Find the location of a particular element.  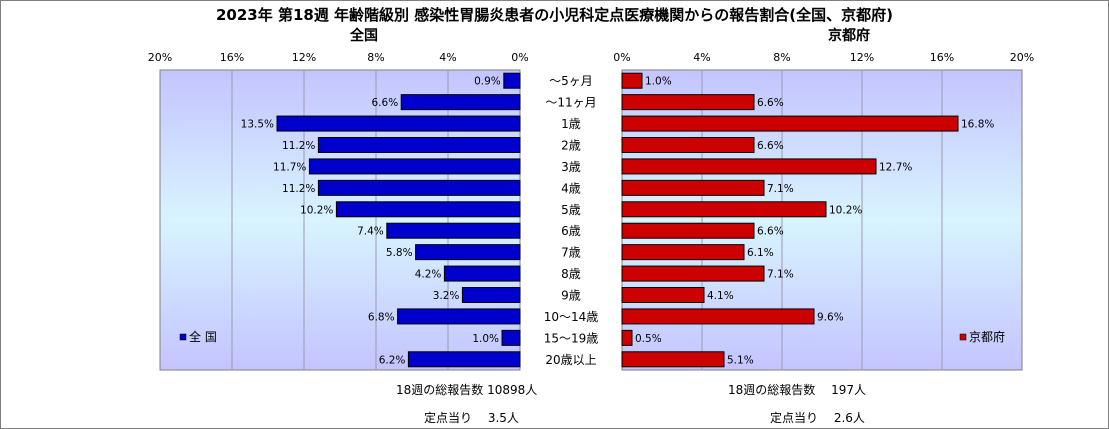

kyoto-value-label: 5.1% is located at coordinates (740, 360).